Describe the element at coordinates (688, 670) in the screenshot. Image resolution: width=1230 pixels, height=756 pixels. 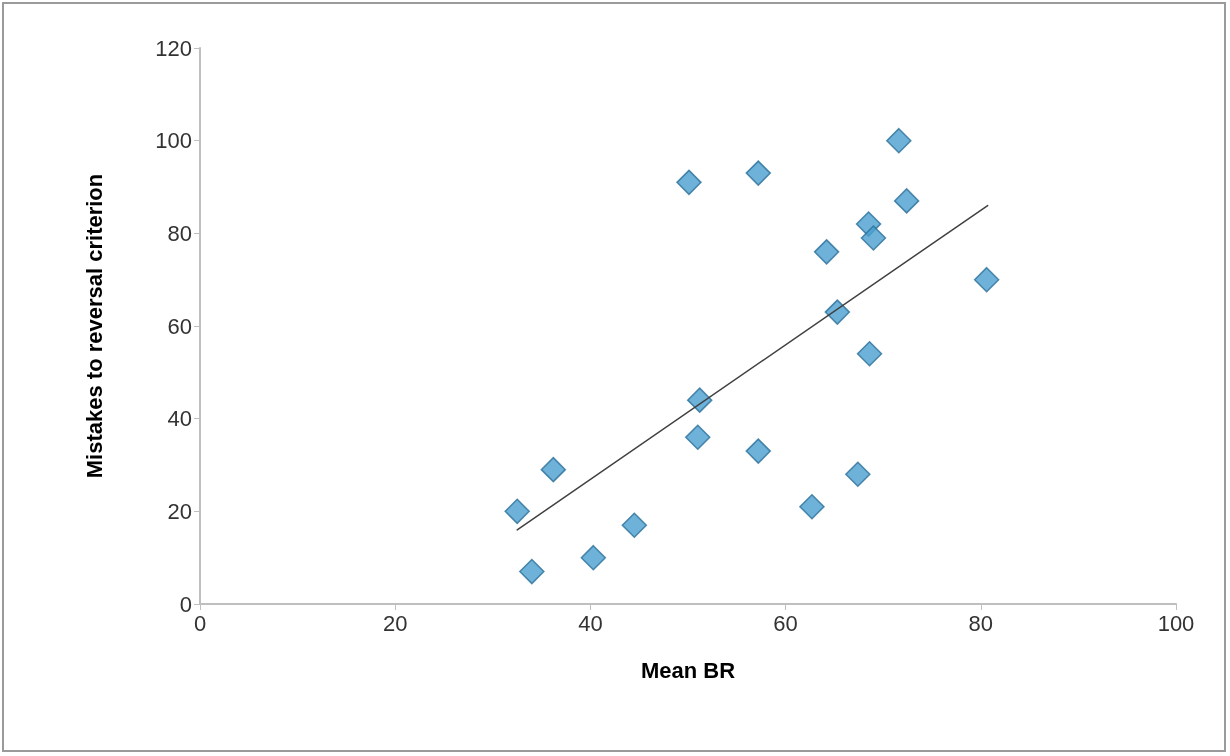
I see `x-axis-title: Mean BR` at that location.